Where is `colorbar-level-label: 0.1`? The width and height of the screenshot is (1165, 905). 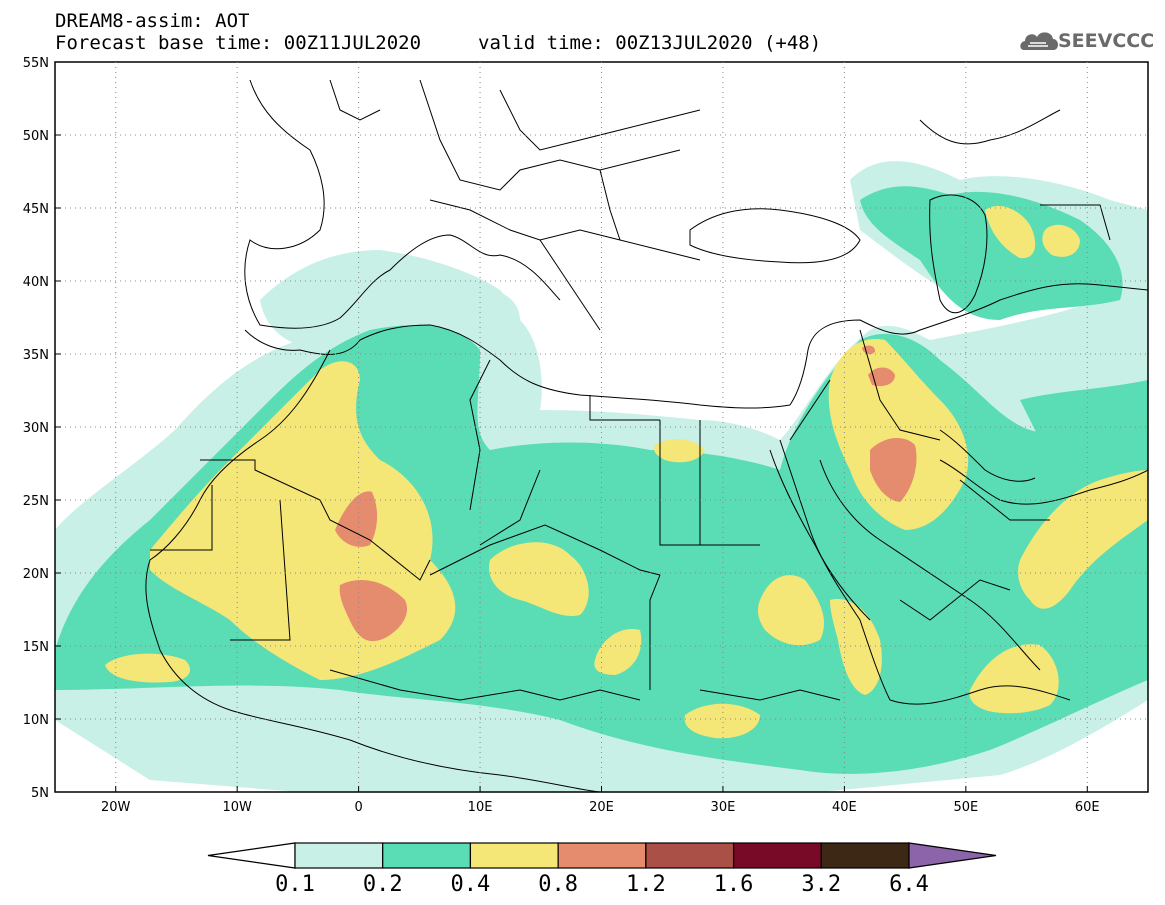 colorbar-level-label: 0.1 is located at coordinates (295, 884).